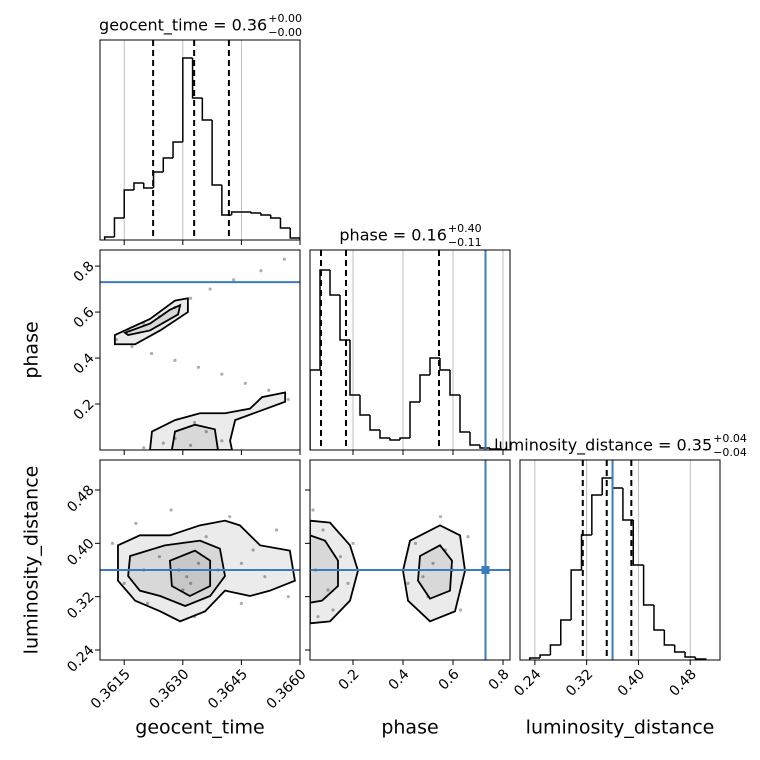 The height and width of the screenshot is (760, 760). Describe the element at coordinates (465, 228) in the screenshot. I see `title-upper: +0.40` at that location.